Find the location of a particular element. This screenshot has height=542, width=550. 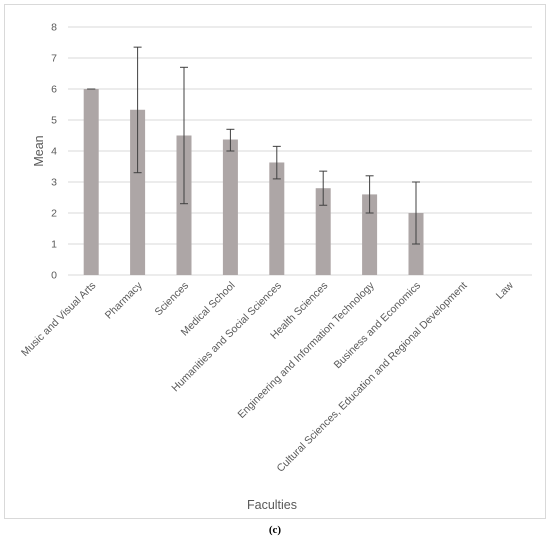

y-tick-label: 7 is located at coordinates (54, 59).